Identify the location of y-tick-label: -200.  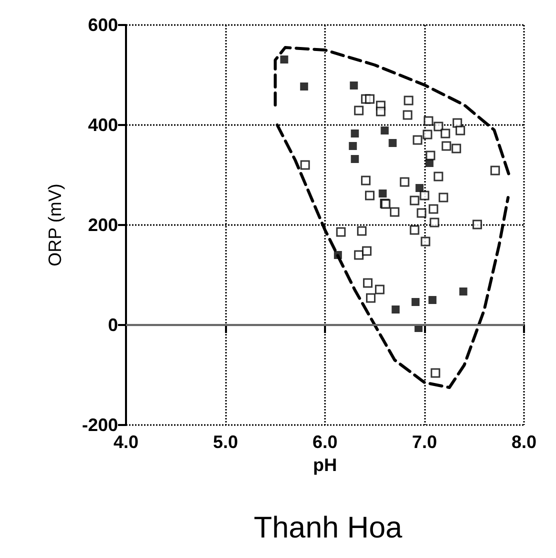
(100, 425).